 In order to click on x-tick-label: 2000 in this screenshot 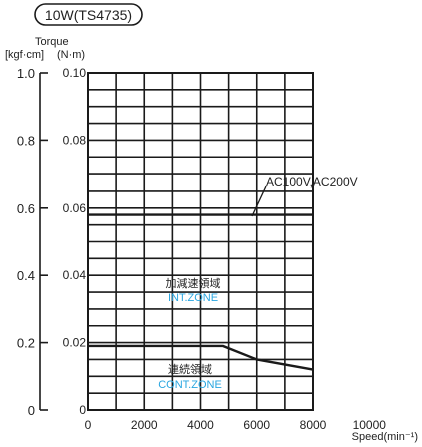, I will do `click(144, 425)`.